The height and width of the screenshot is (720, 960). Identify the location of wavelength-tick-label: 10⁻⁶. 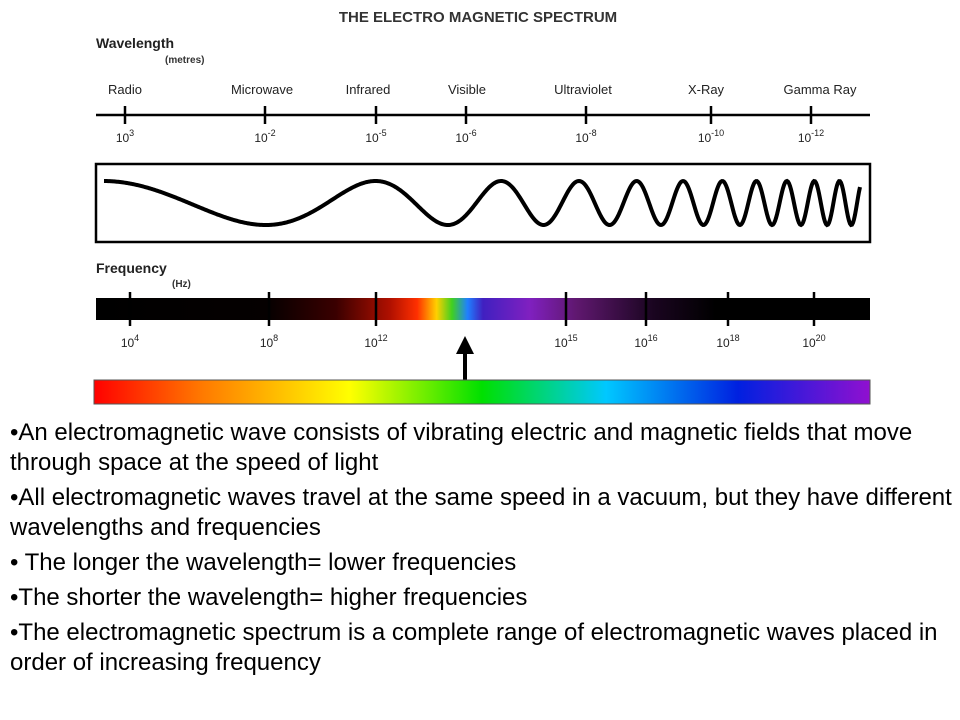
(465, 136).